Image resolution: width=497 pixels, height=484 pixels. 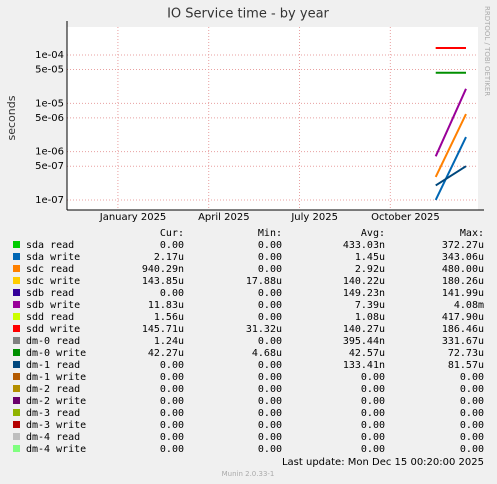 I want to click on legend-label: sdc write, so click(x=53, y=281).